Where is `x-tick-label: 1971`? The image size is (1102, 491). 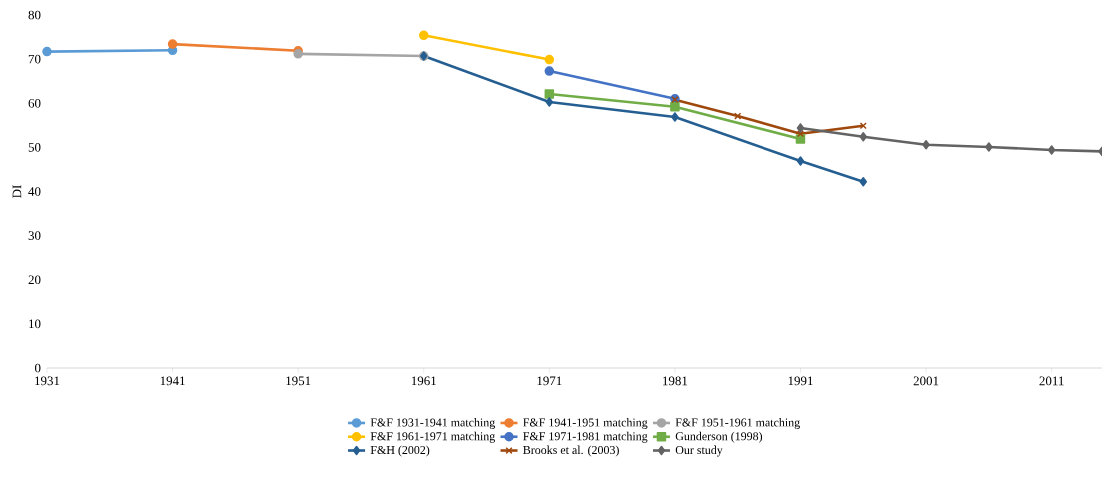
x-tick-label: 1971 is located at coordinates (549, 381).